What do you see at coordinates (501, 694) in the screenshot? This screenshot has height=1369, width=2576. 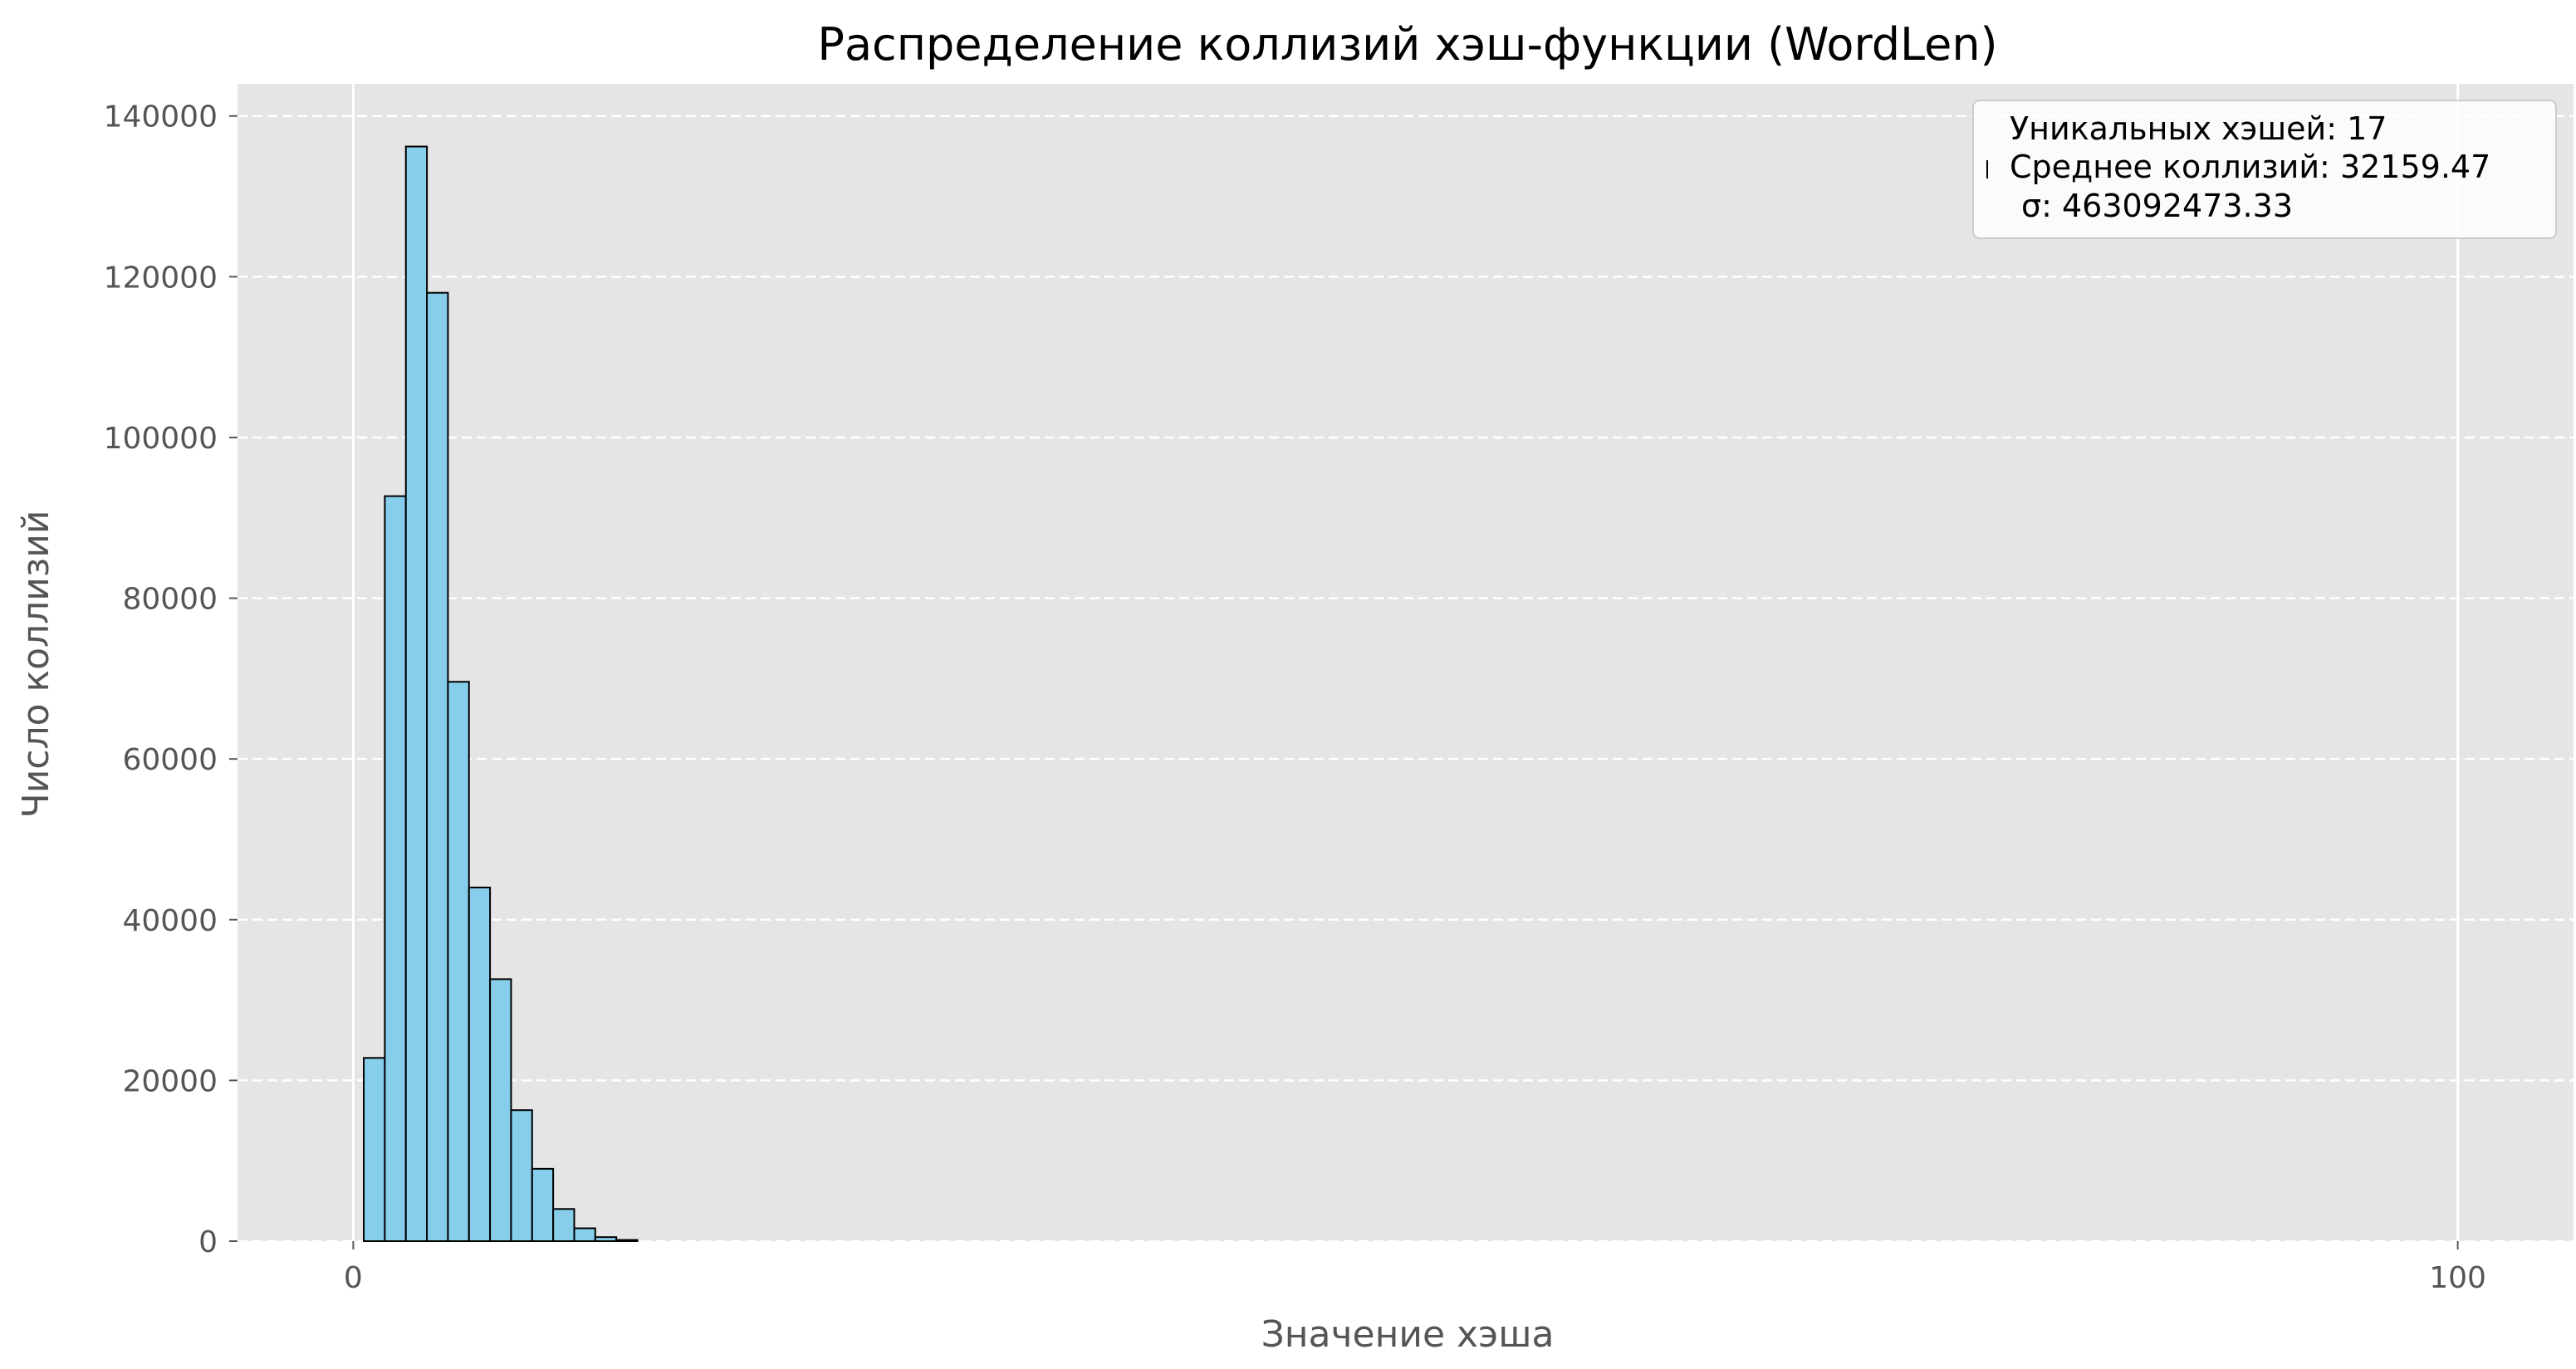 I see `histogram-bars` at bounding box center [501, 694].